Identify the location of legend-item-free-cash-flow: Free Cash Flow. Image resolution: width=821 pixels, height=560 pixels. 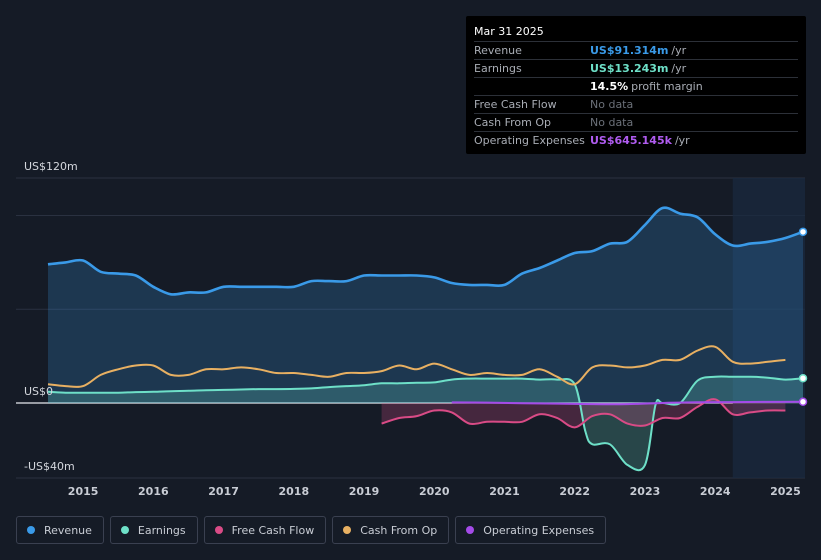
(265, 530).